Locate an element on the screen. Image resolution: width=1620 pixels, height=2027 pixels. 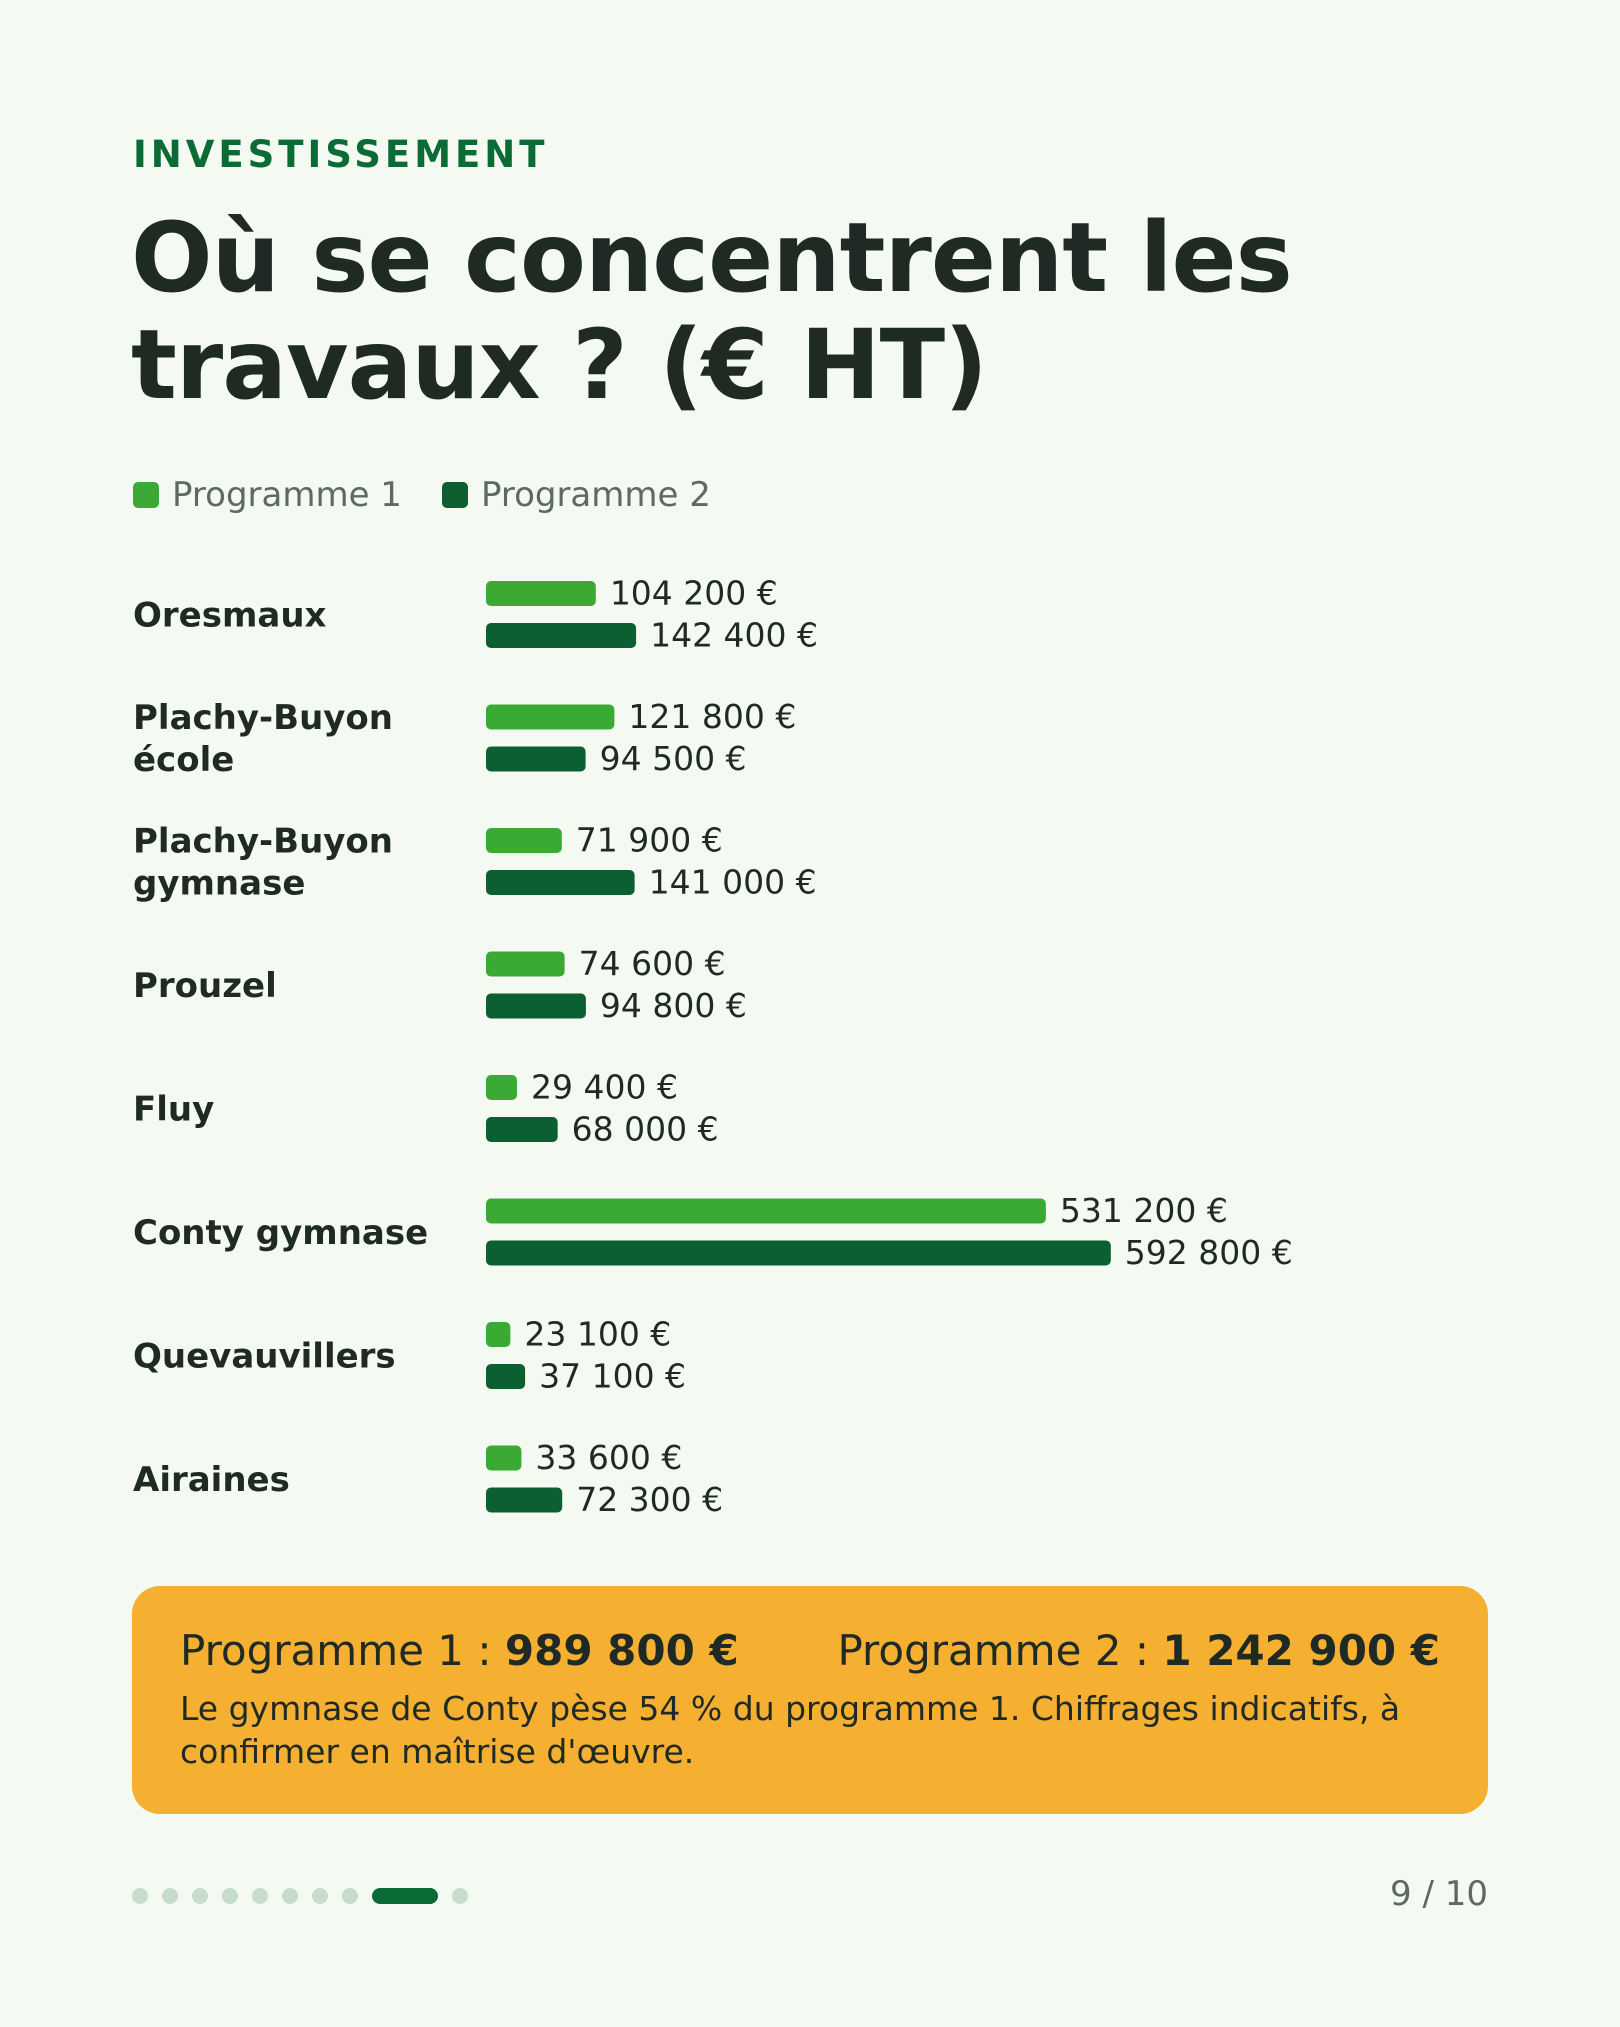
category-label: Quevauvillers is located at coordinates (264, 1357).